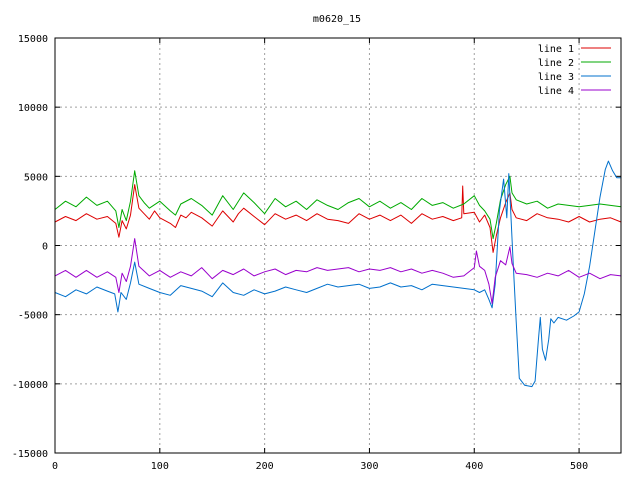 The height and width of the screenshot is (480, 640). Describe the element at coordinates (160, 466) in the screenshot. I see `x-tick-label: 100` at that location.